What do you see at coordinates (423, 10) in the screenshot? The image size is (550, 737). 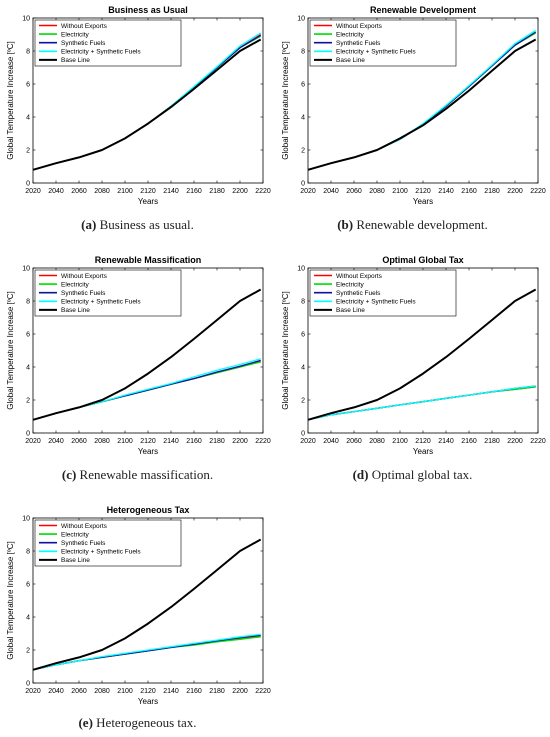 I see `chart-title: Renewable Development` at bounding box center [423, 10].